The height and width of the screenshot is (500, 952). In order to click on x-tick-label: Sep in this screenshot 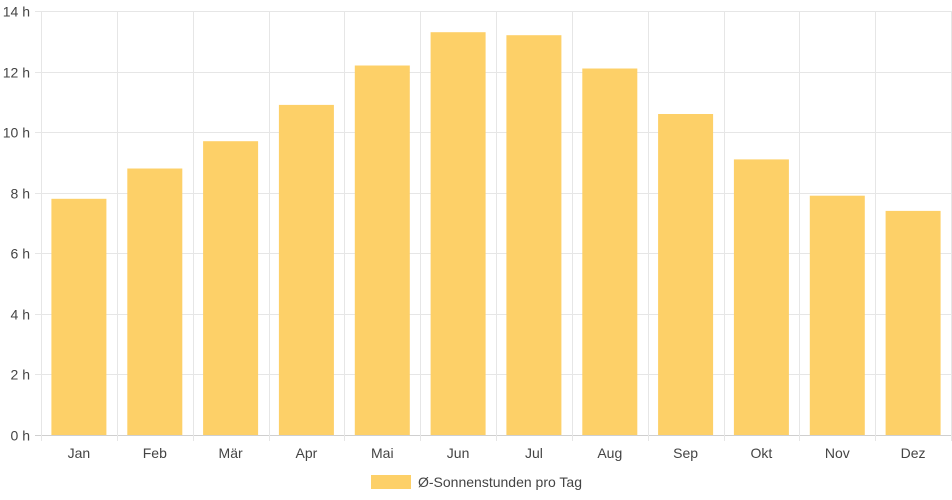, I will do `click(685, 453)`.